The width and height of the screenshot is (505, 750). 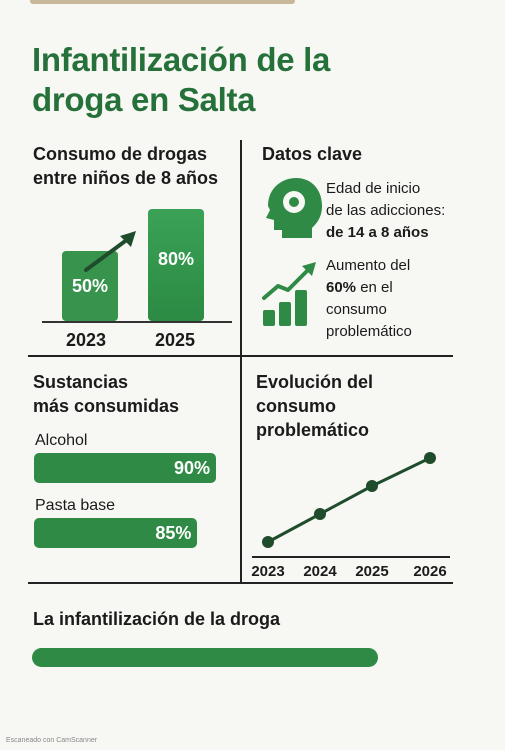 What do you see at coordinates (368, 265) in the screenshot?
I see `fact2-line1: Aumento del` at bounding box center [368, 265].